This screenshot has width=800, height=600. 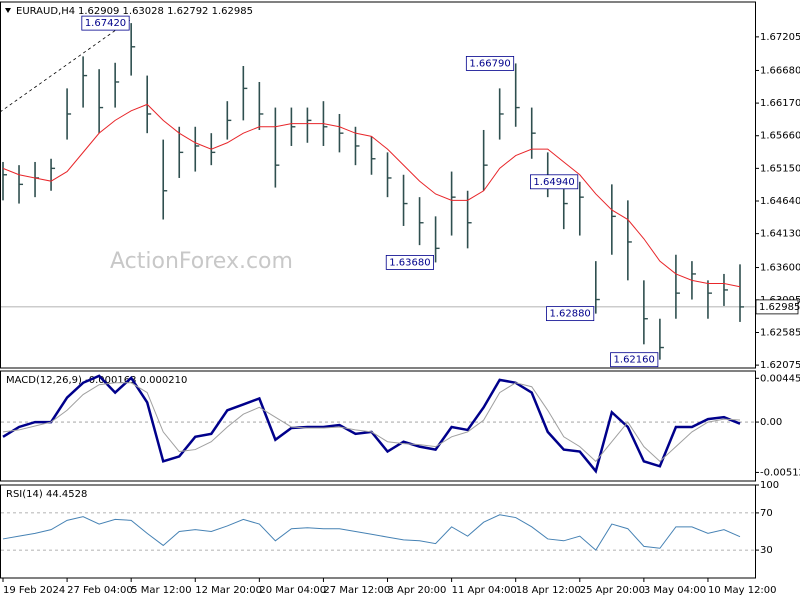 I want to click on last-price-label: 1.62985, so click(x=779, y=307).